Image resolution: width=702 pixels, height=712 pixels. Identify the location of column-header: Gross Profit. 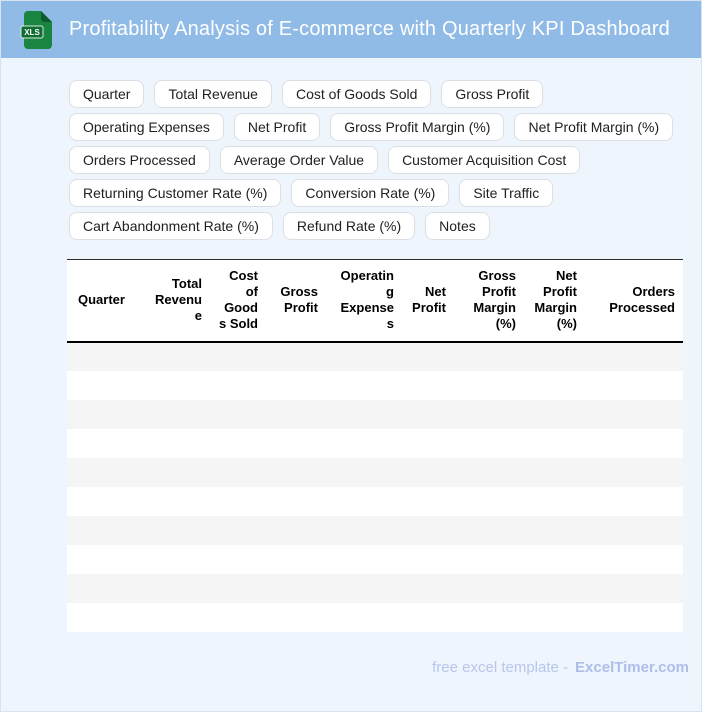
(299, 300).